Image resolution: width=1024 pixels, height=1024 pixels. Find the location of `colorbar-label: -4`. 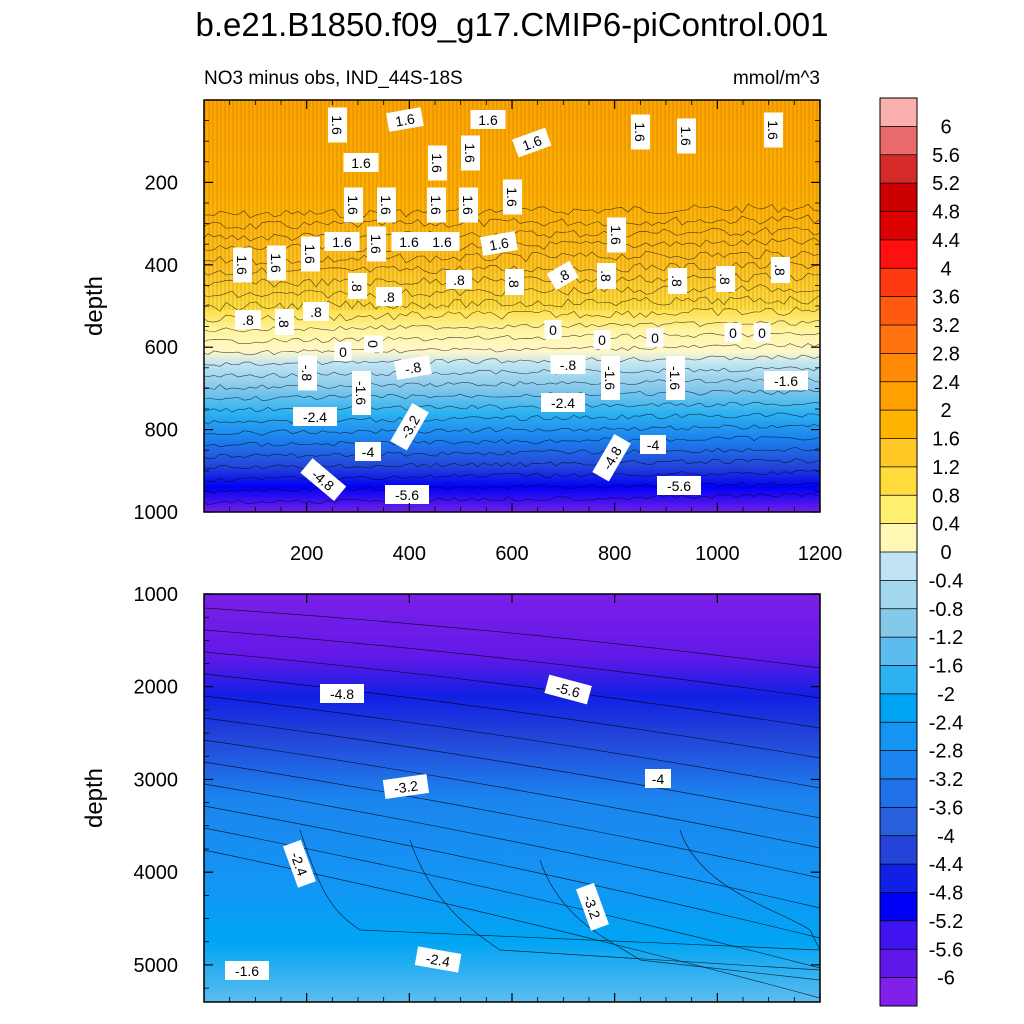

colorbar-label: -4 is located at coordinates (946, 837).